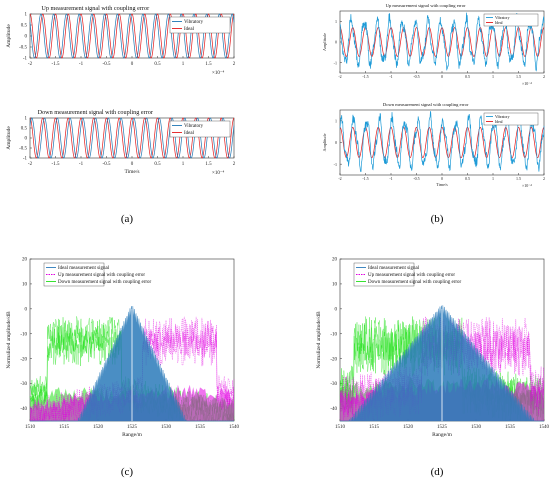  Describe the element at coordinates (127, 219) in the screenshot. I see `panel-label-a: (a)` at that location.